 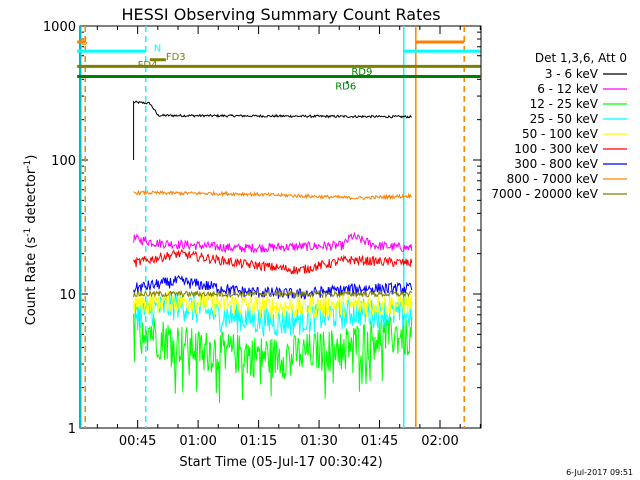 What do you see at coordinates (59, 27) in the screenshot?
I see `y-tick-label: 1000` at bounding box center [59, 27].